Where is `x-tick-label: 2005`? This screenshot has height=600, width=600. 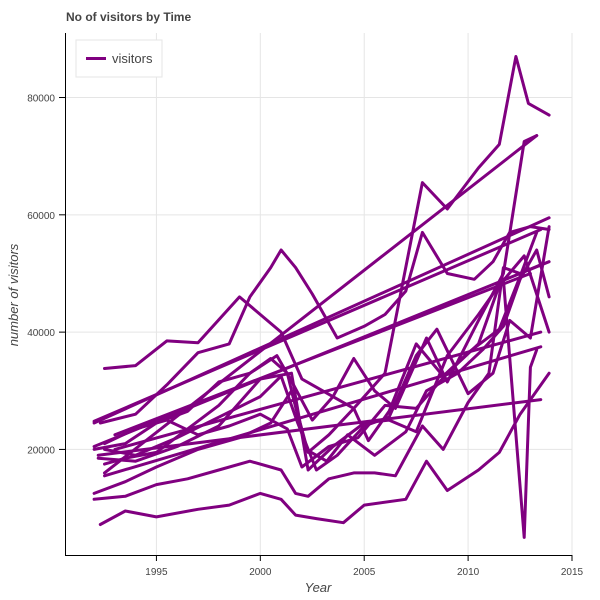
x-tick-label: 2005 is located at coordinates (364, 572).